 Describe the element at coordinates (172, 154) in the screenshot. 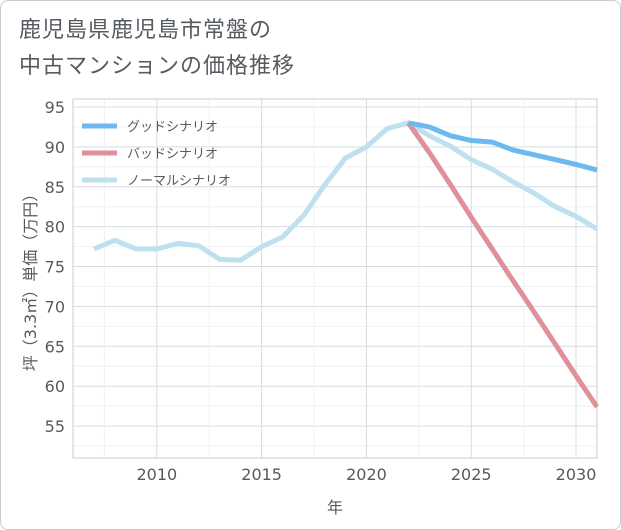

I see `legend-label: バッドシナリオ` at that location.